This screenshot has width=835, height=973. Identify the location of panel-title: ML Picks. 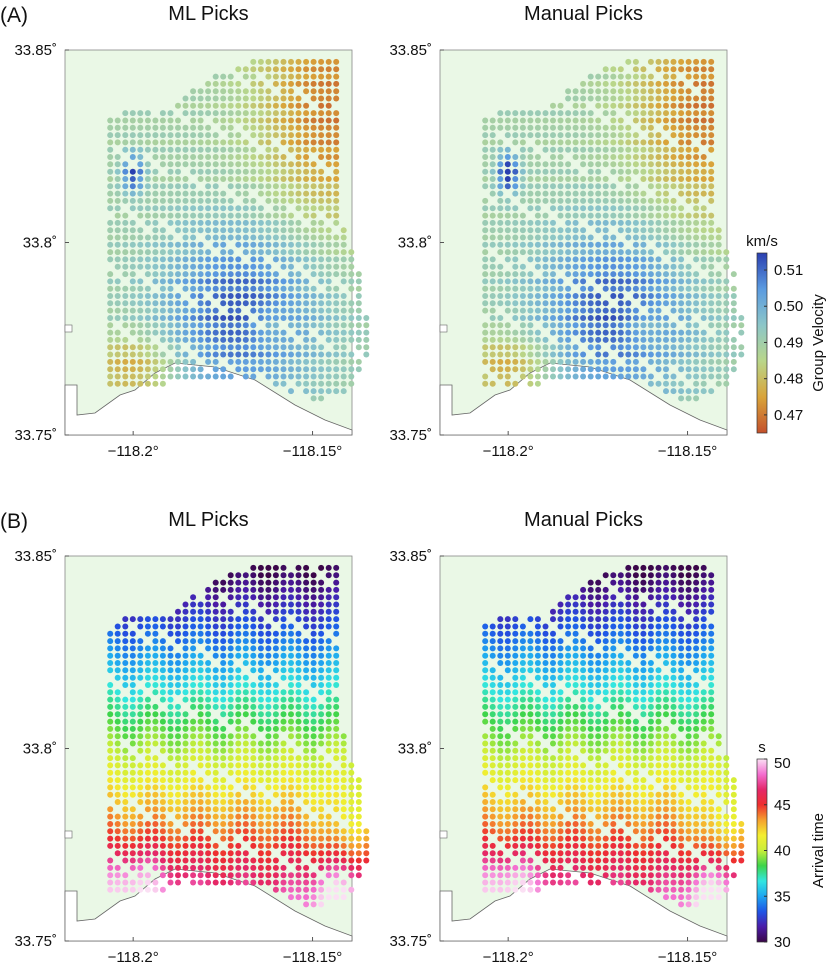
(208, 14).